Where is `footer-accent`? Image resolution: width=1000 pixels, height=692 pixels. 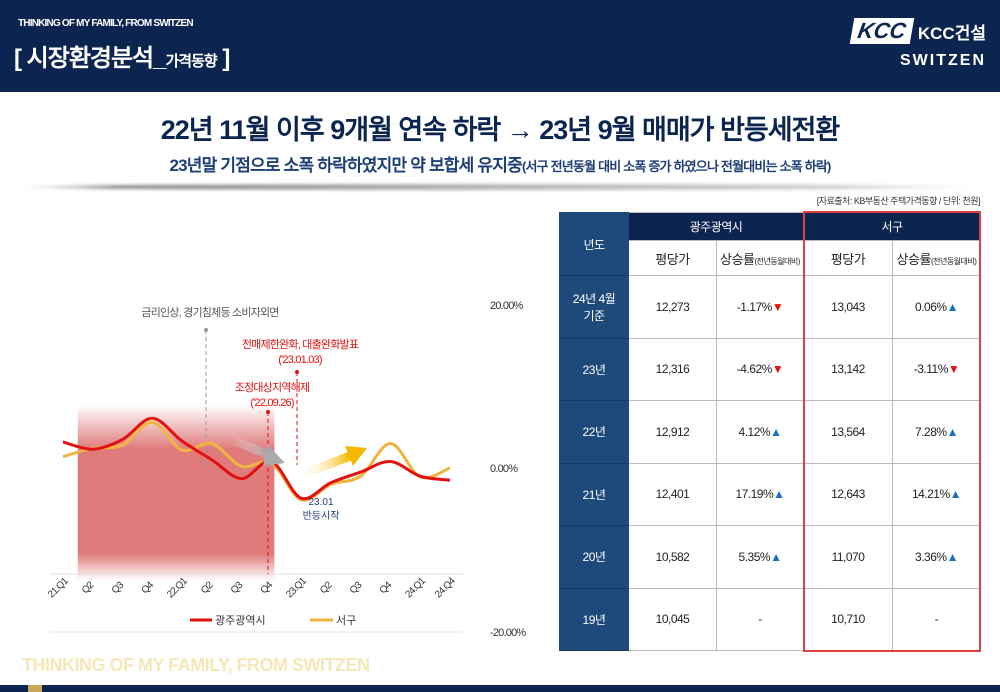 footer-accent is located at coordinates (35, 688).